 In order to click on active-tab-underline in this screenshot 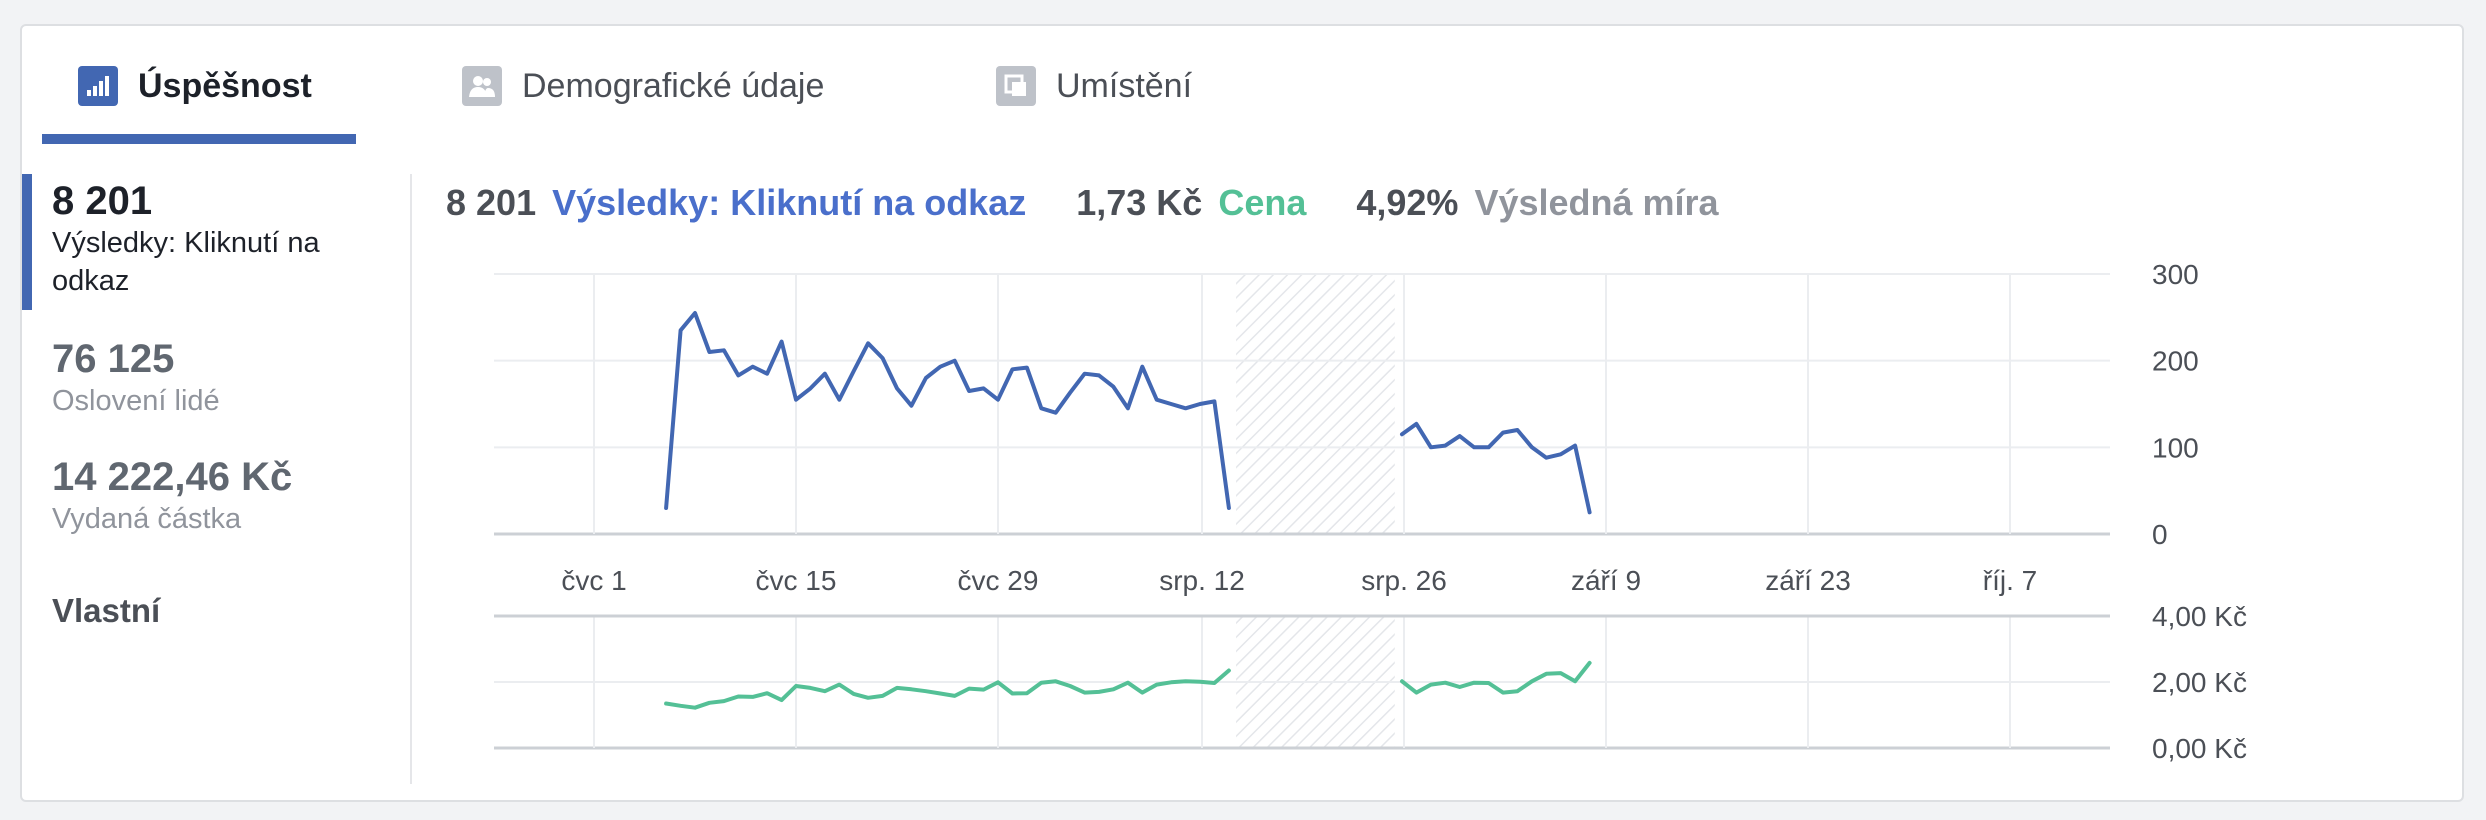, I will do `click(199, 139)`.